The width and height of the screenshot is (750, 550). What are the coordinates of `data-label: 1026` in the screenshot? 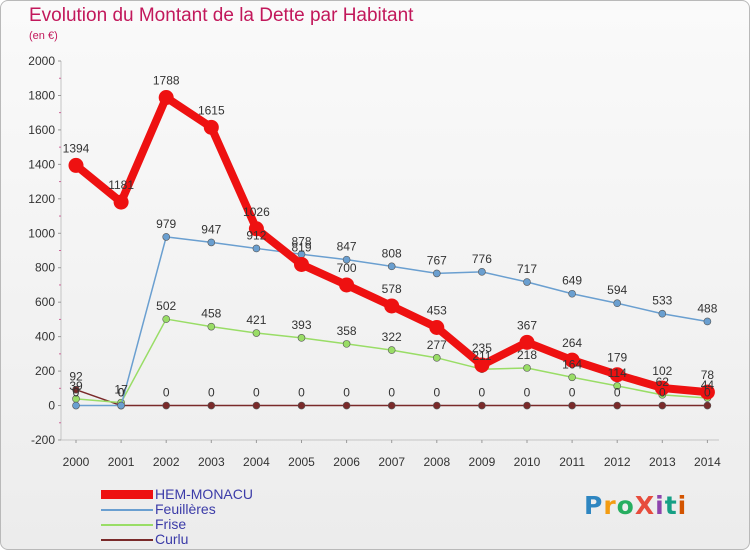 It's located at (256, 212).